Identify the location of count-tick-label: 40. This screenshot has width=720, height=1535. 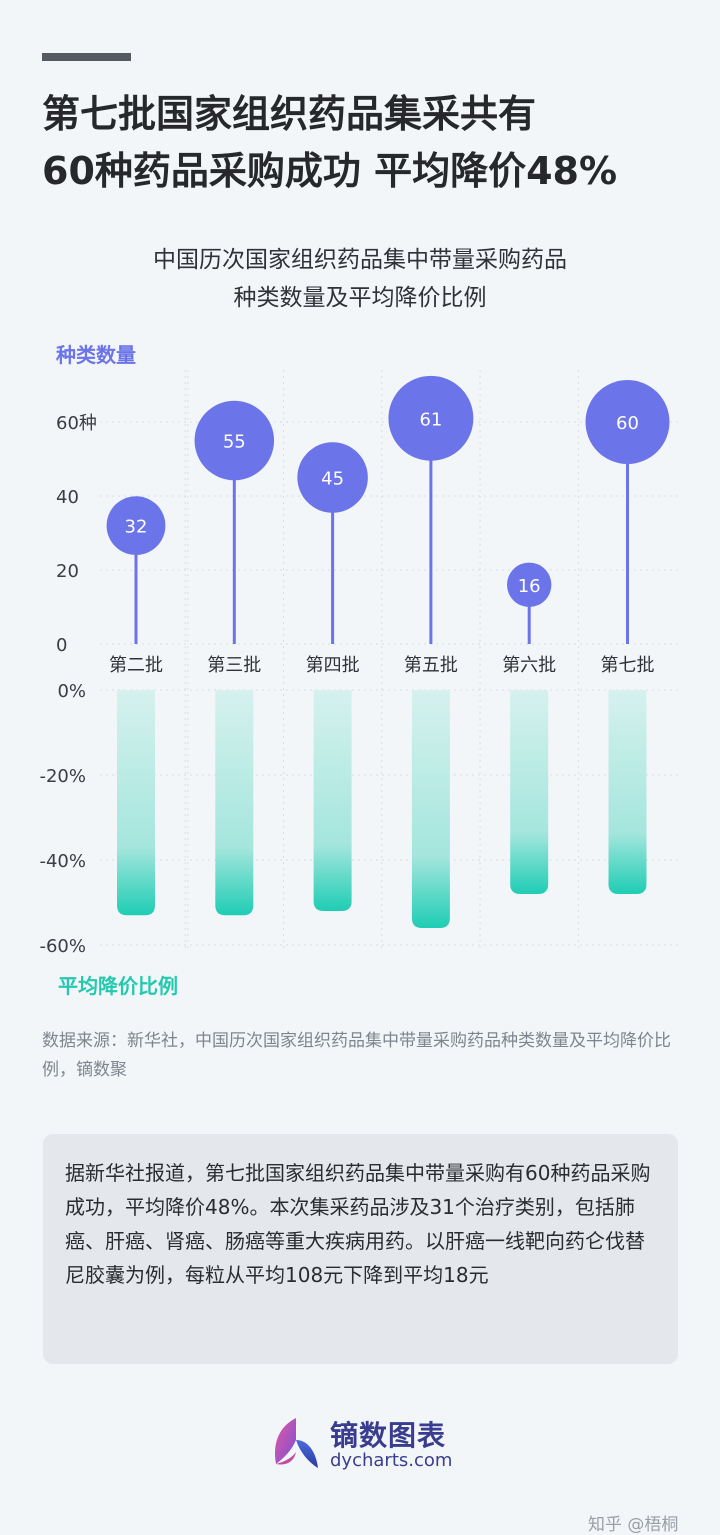
(67, 497).